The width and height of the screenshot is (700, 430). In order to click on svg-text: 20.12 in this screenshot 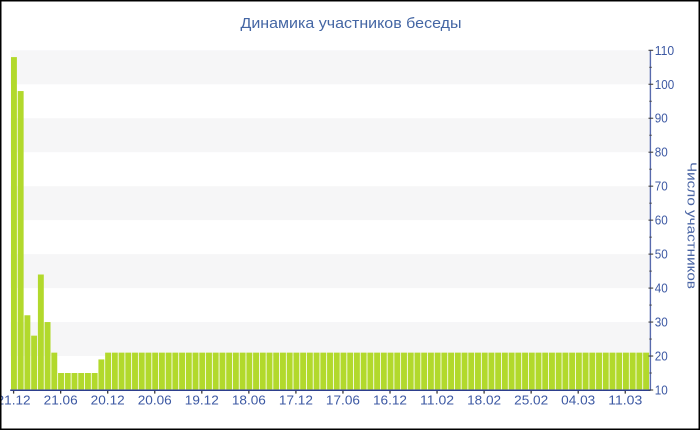, I will do `click(108, 400)`.